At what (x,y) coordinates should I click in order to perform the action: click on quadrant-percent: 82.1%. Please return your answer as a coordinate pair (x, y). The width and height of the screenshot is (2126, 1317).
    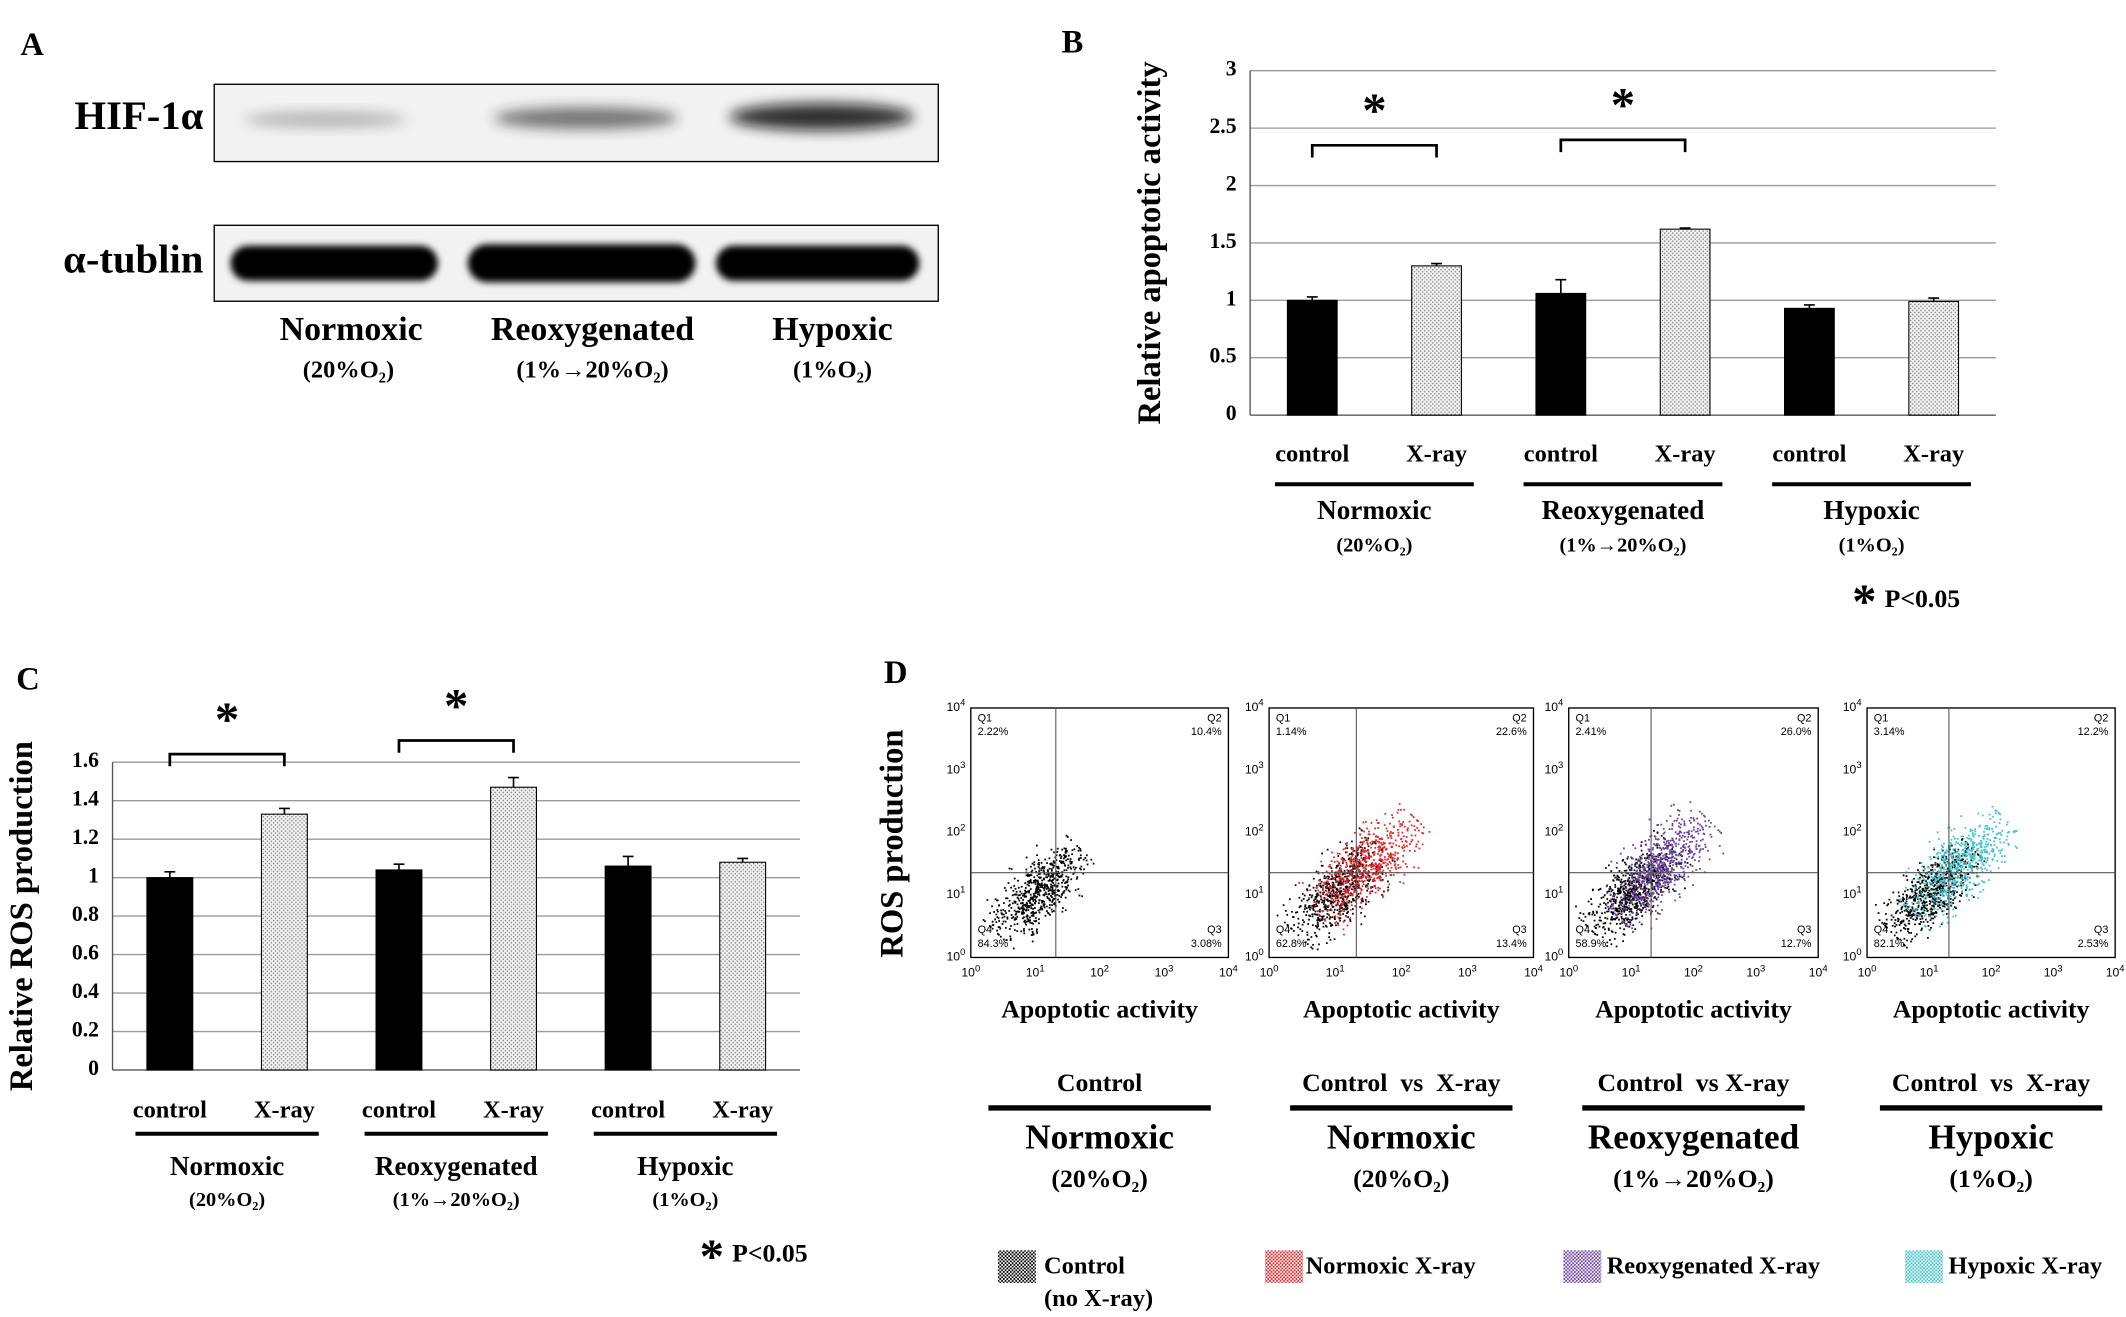
    Looking at the image, I should click on (1889, 944).